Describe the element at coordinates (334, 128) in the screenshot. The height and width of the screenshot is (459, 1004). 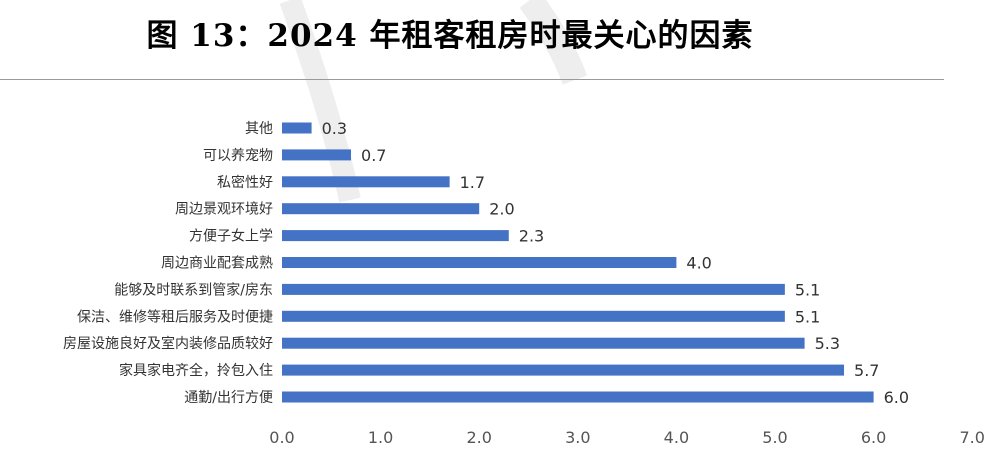
I see `value-label: 0.3` at that location.